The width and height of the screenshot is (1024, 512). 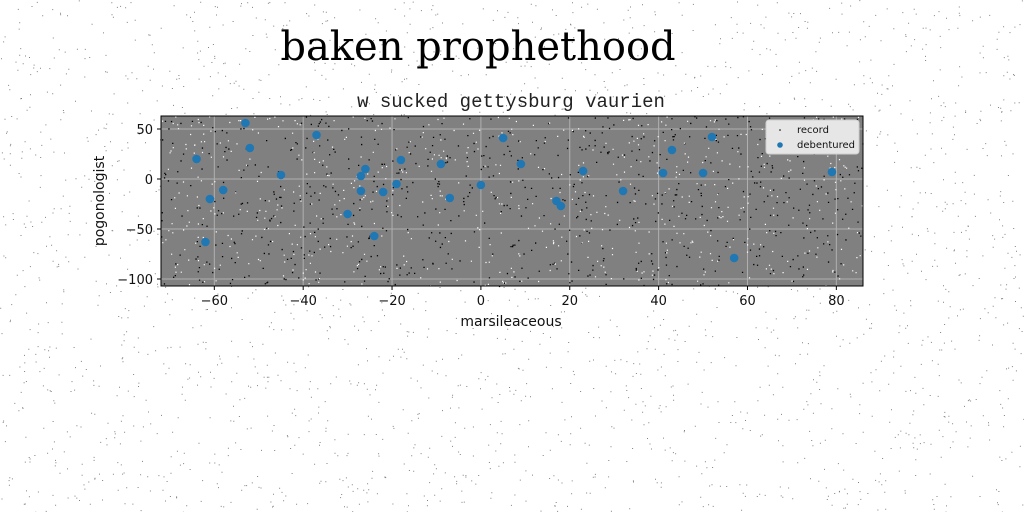 I want to click on x-axis-label: marsileaceous, so click(x=510, y=322).